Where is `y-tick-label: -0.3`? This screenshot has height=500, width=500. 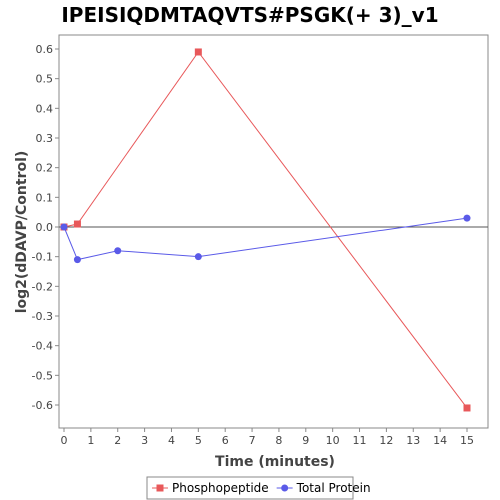 y-tick-label: -0.3 is located at coordinates (42, 316).